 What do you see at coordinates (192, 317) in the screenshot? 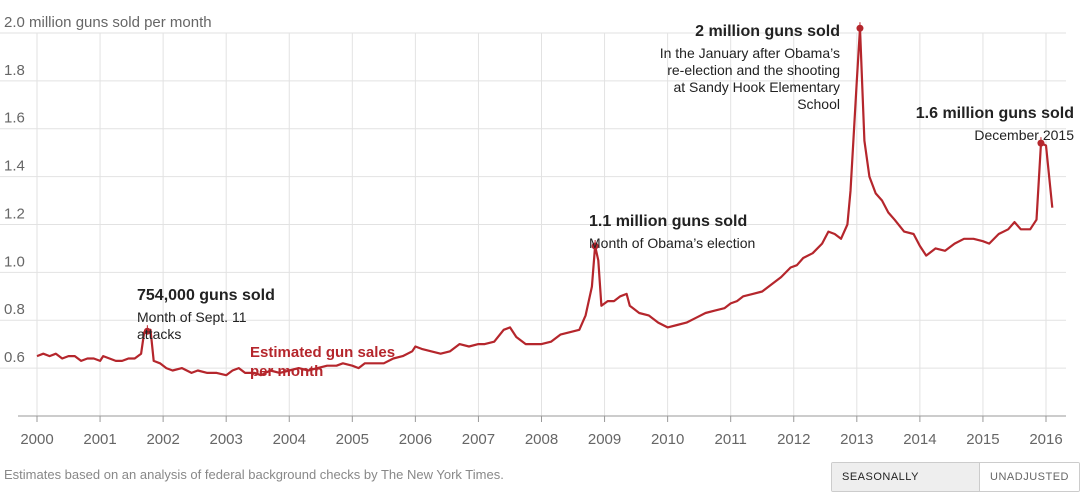
I see `annotation-text: Month of Sept. 11` at bounding box center [192, 317].